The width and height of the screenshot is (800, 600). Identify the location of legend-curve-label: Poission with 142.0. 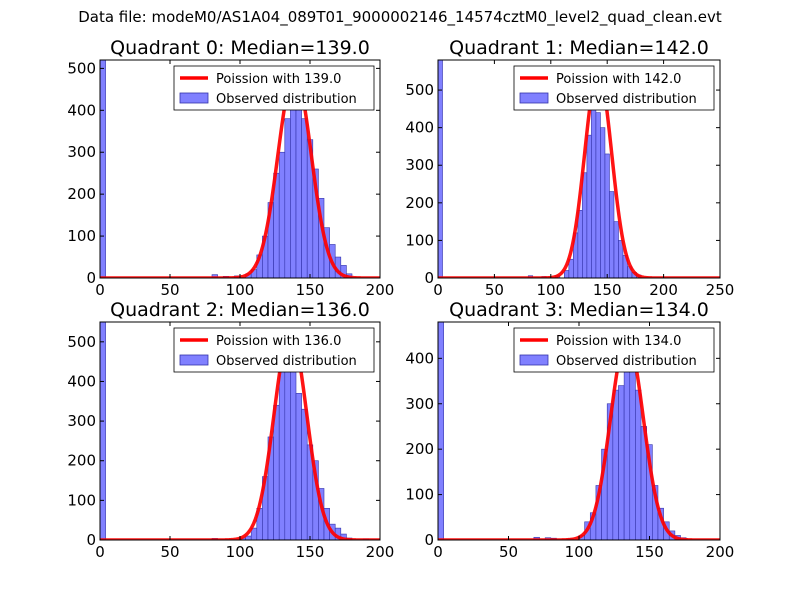
(618, 79).